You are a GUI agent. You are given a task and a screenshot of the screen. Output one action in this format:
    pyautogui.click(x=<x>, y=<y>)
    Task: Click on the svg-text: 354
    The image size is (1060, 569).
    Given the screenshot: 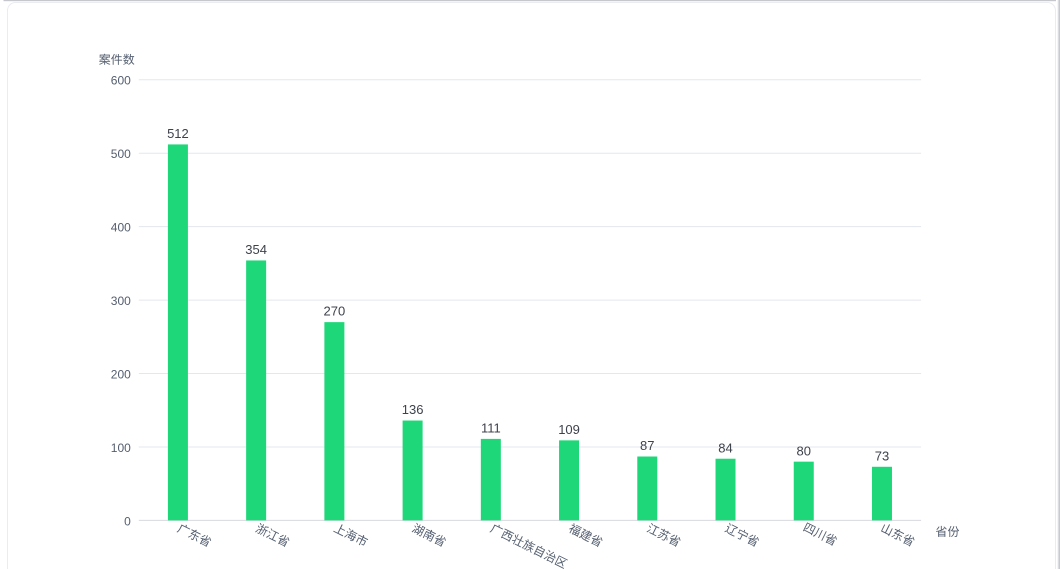 What is the action you would take?
    pyautogui.click(x=256, y=249)
    